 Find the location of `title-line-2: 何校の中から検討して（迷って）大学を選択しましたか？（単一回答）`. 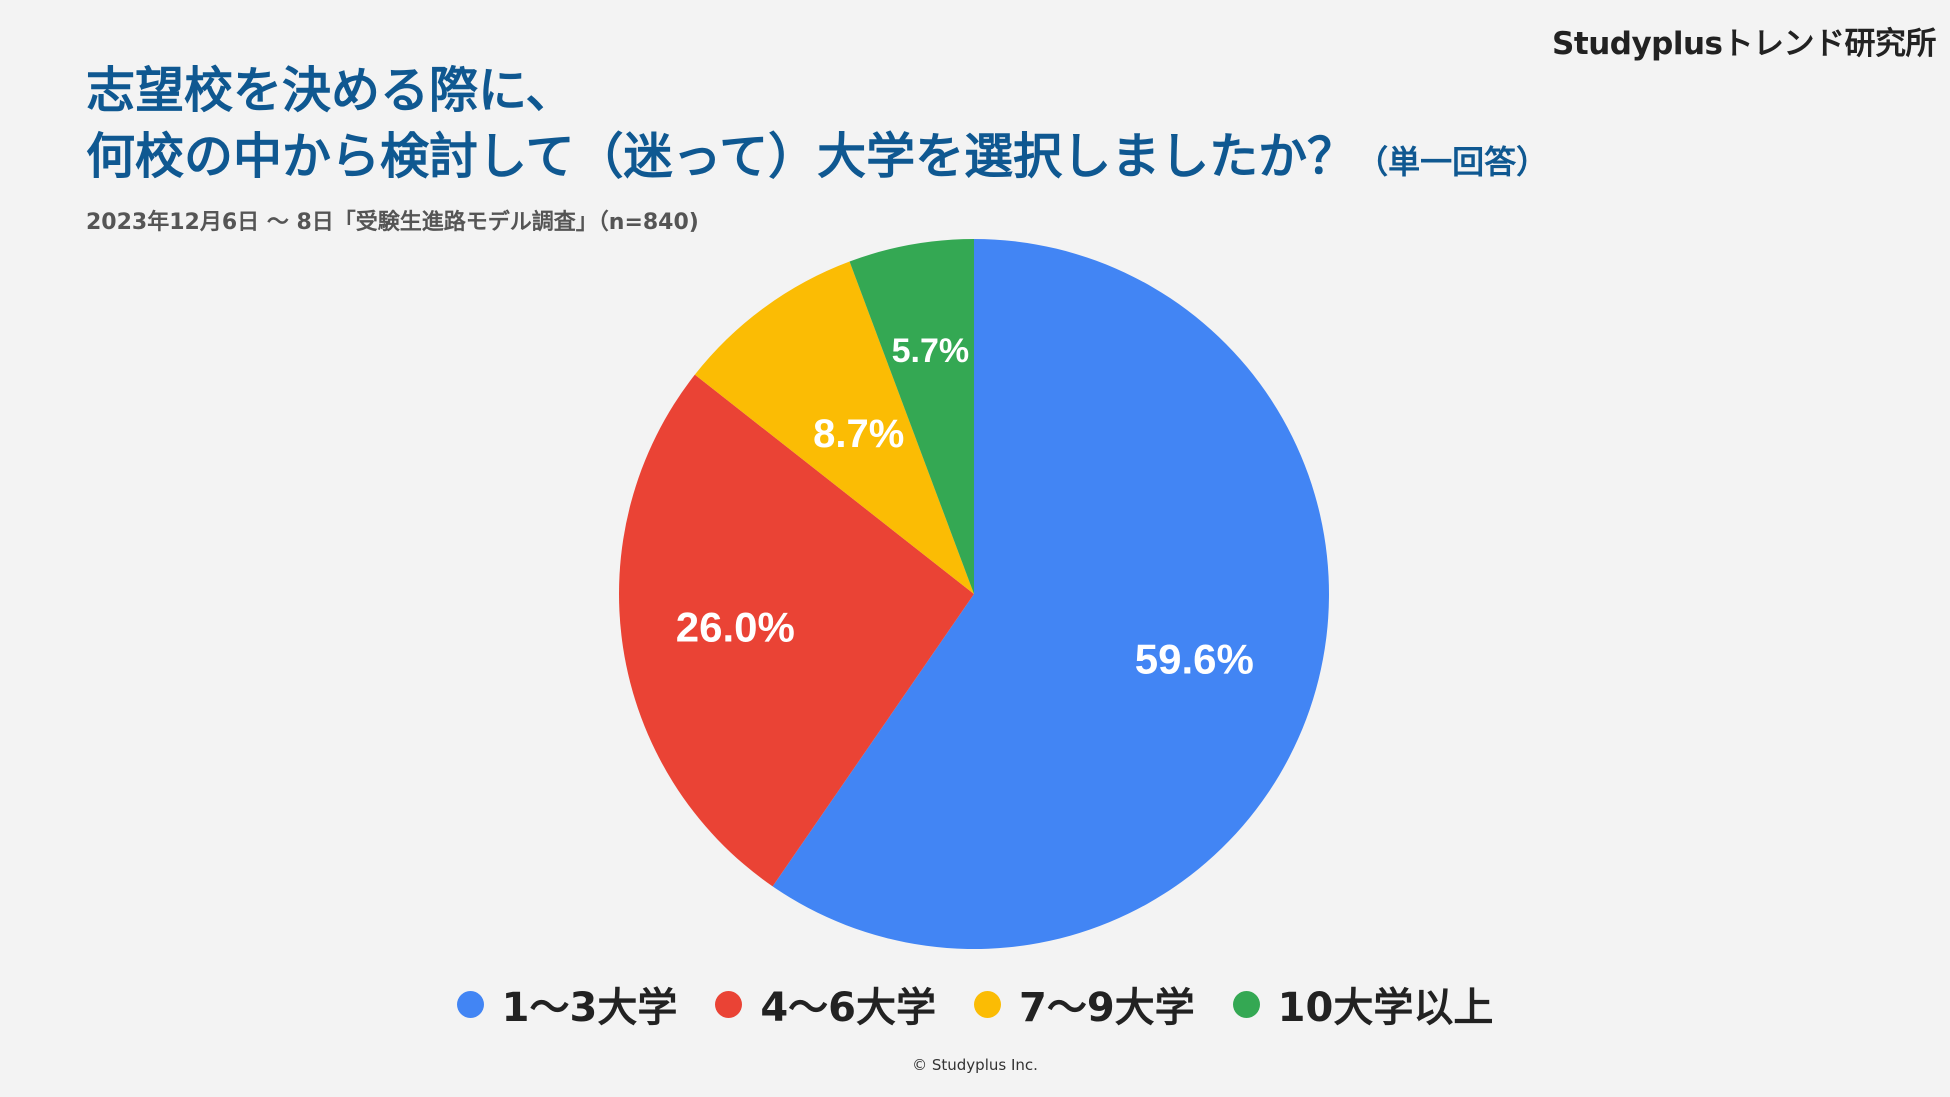

title-line-2: 何校の中から検討して（迷って）大学を選択しましたか？（単一回答） is located at coordinates (817, 159).